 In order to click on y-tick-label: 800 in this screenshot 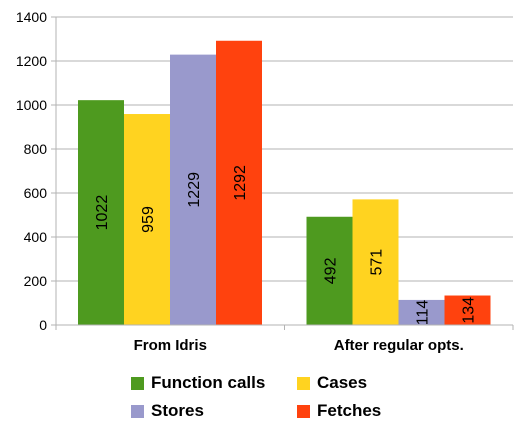, I will do `click(36, 149)`.